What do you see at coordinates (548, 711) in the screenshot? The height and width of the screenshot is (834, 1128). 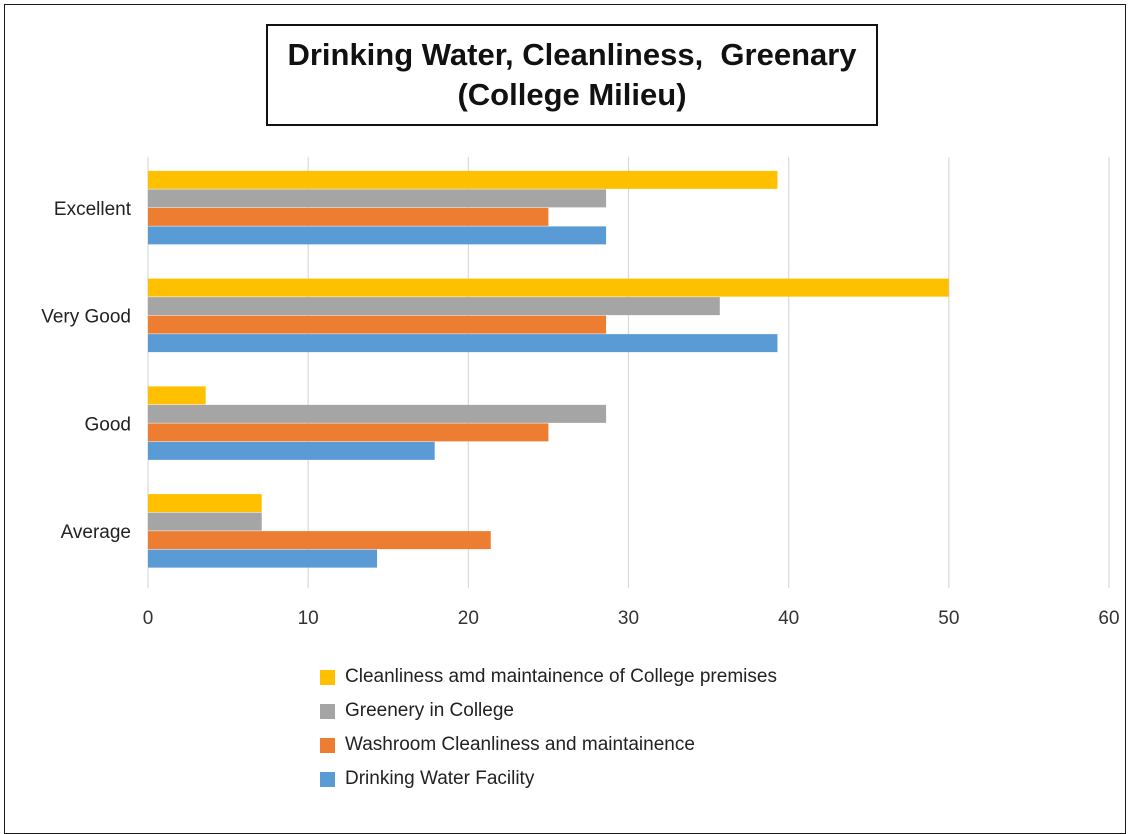 I see `legend-item: Greenery in College` at bounding box center [548, 711].